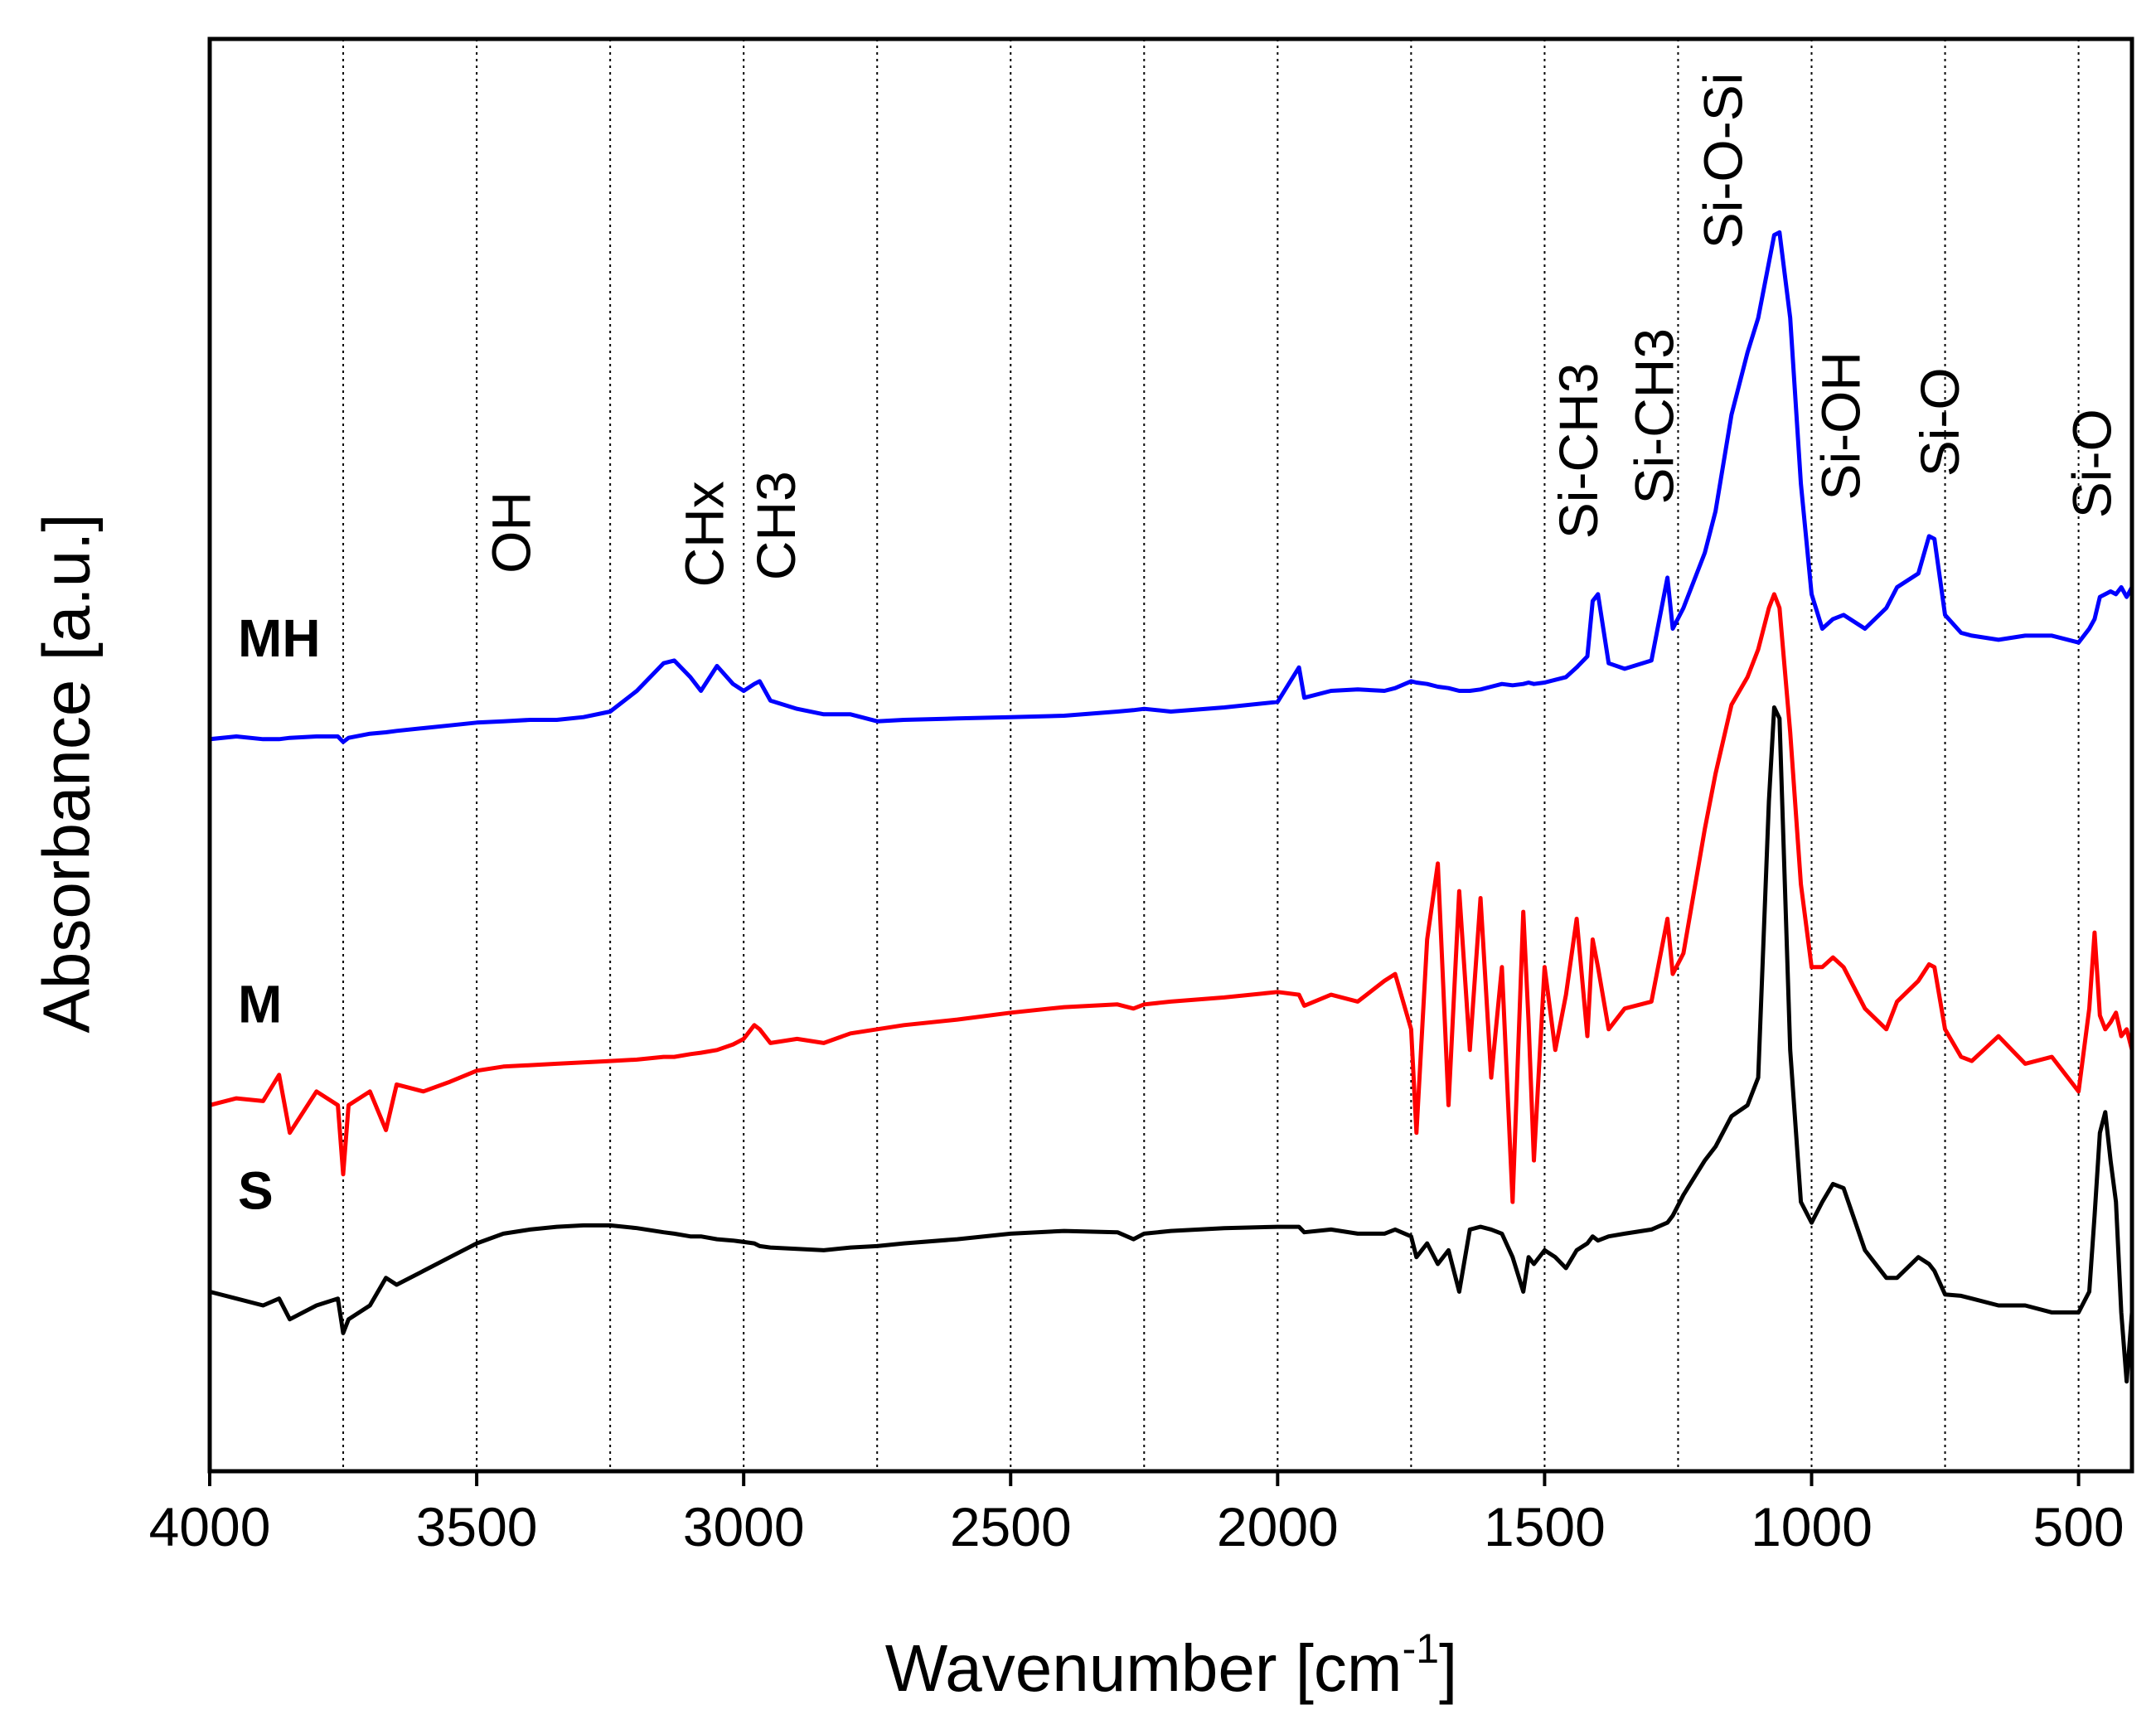 This screenshot has height=1729, width=2156. What do you see at coordinates (279, 638) in the screenshot?
I see `series-label: MH` at bounding box center [279, 638].